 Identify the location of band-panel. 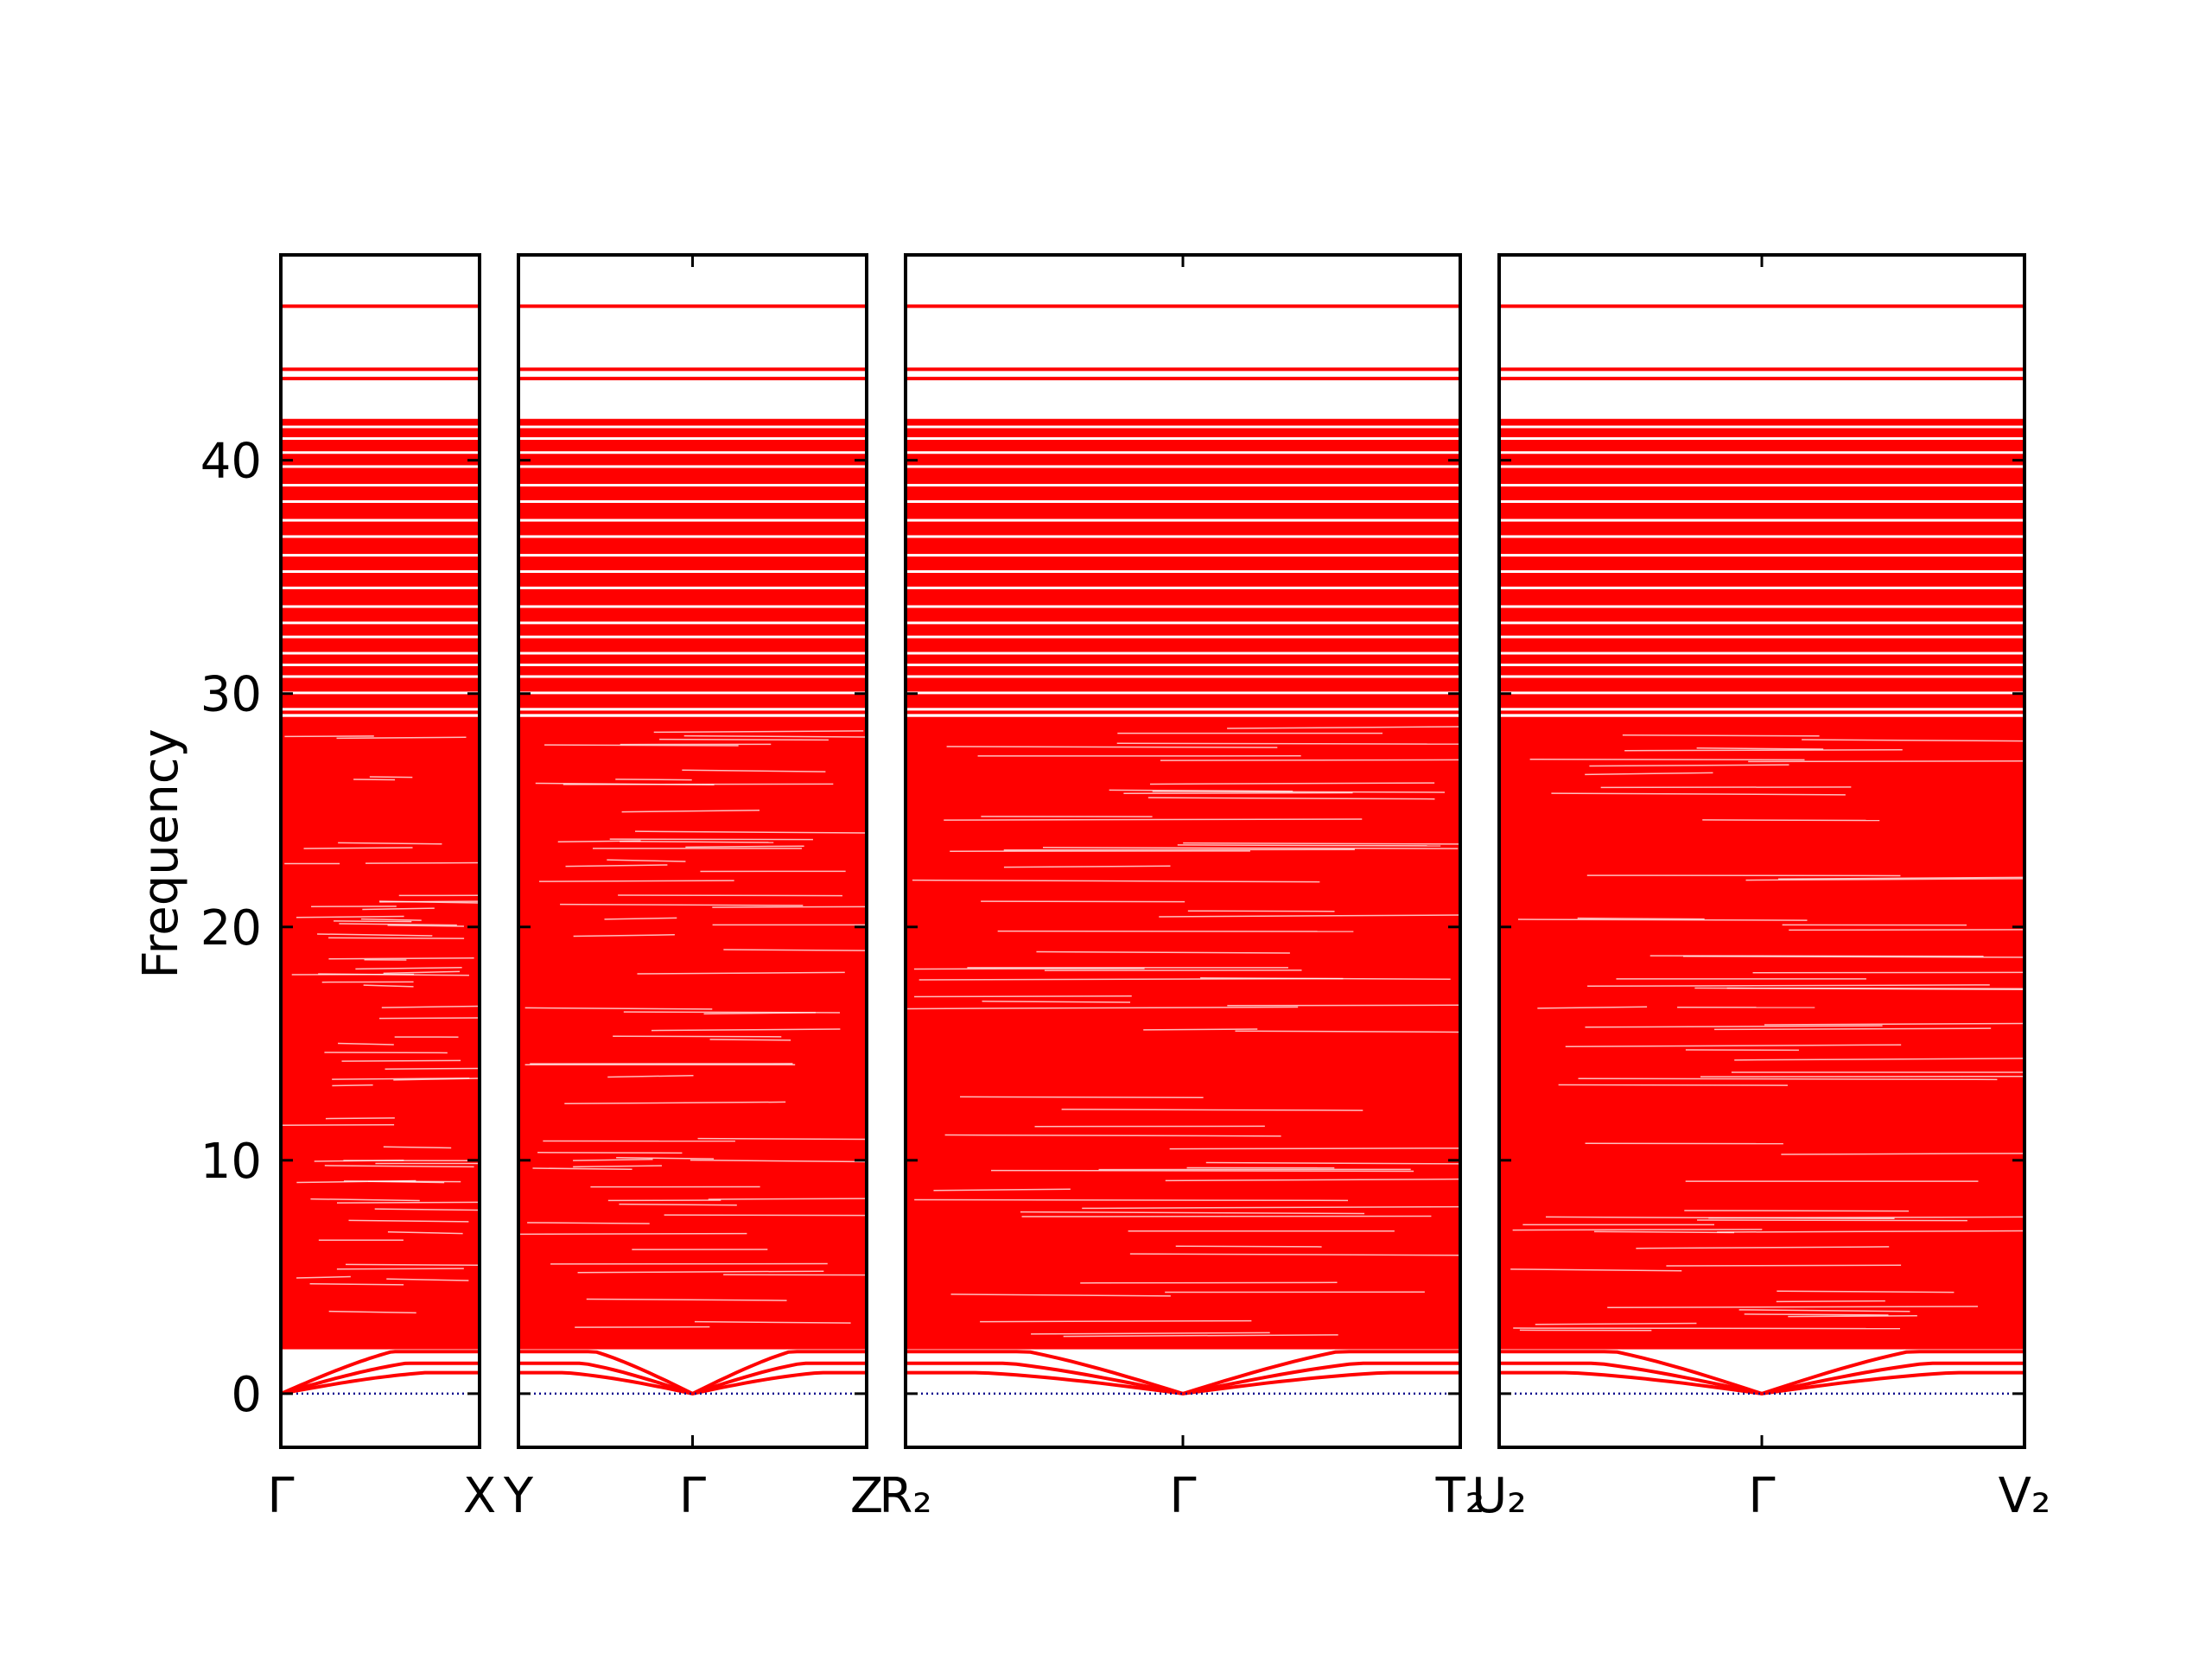
(692, 851).